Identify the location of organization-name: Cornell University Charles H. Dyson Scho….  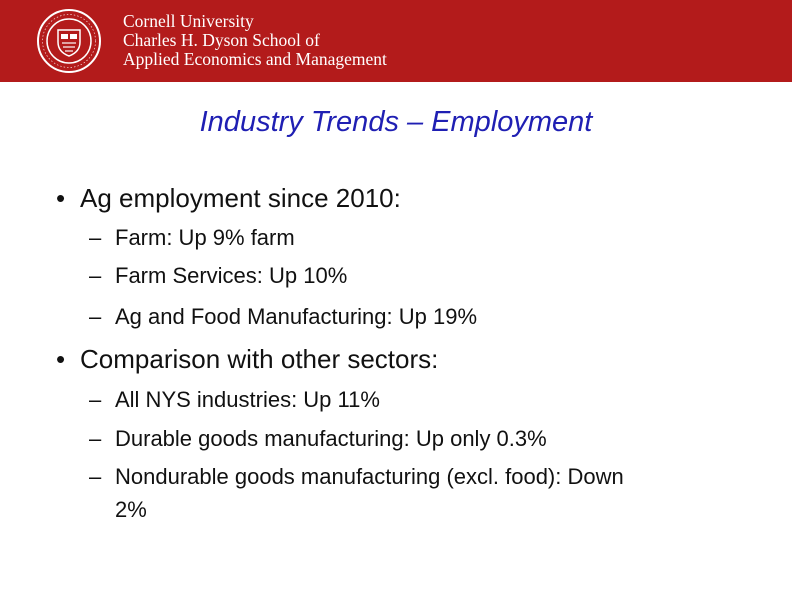
(255, 40).